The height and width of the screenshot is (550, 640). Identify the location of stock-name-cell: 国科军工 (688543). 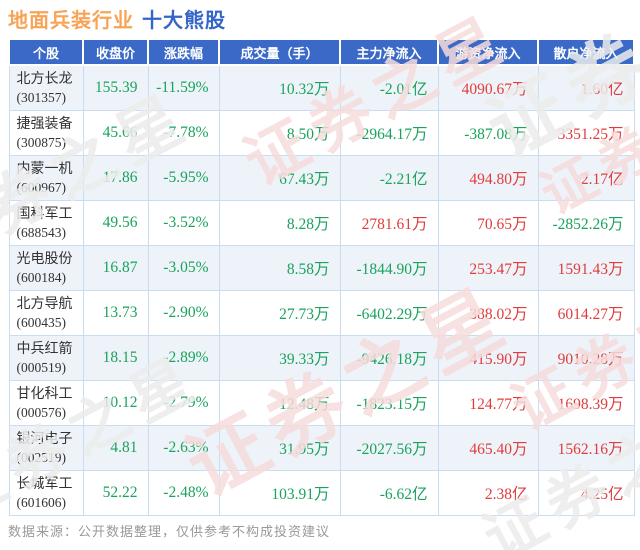
(46, 223).